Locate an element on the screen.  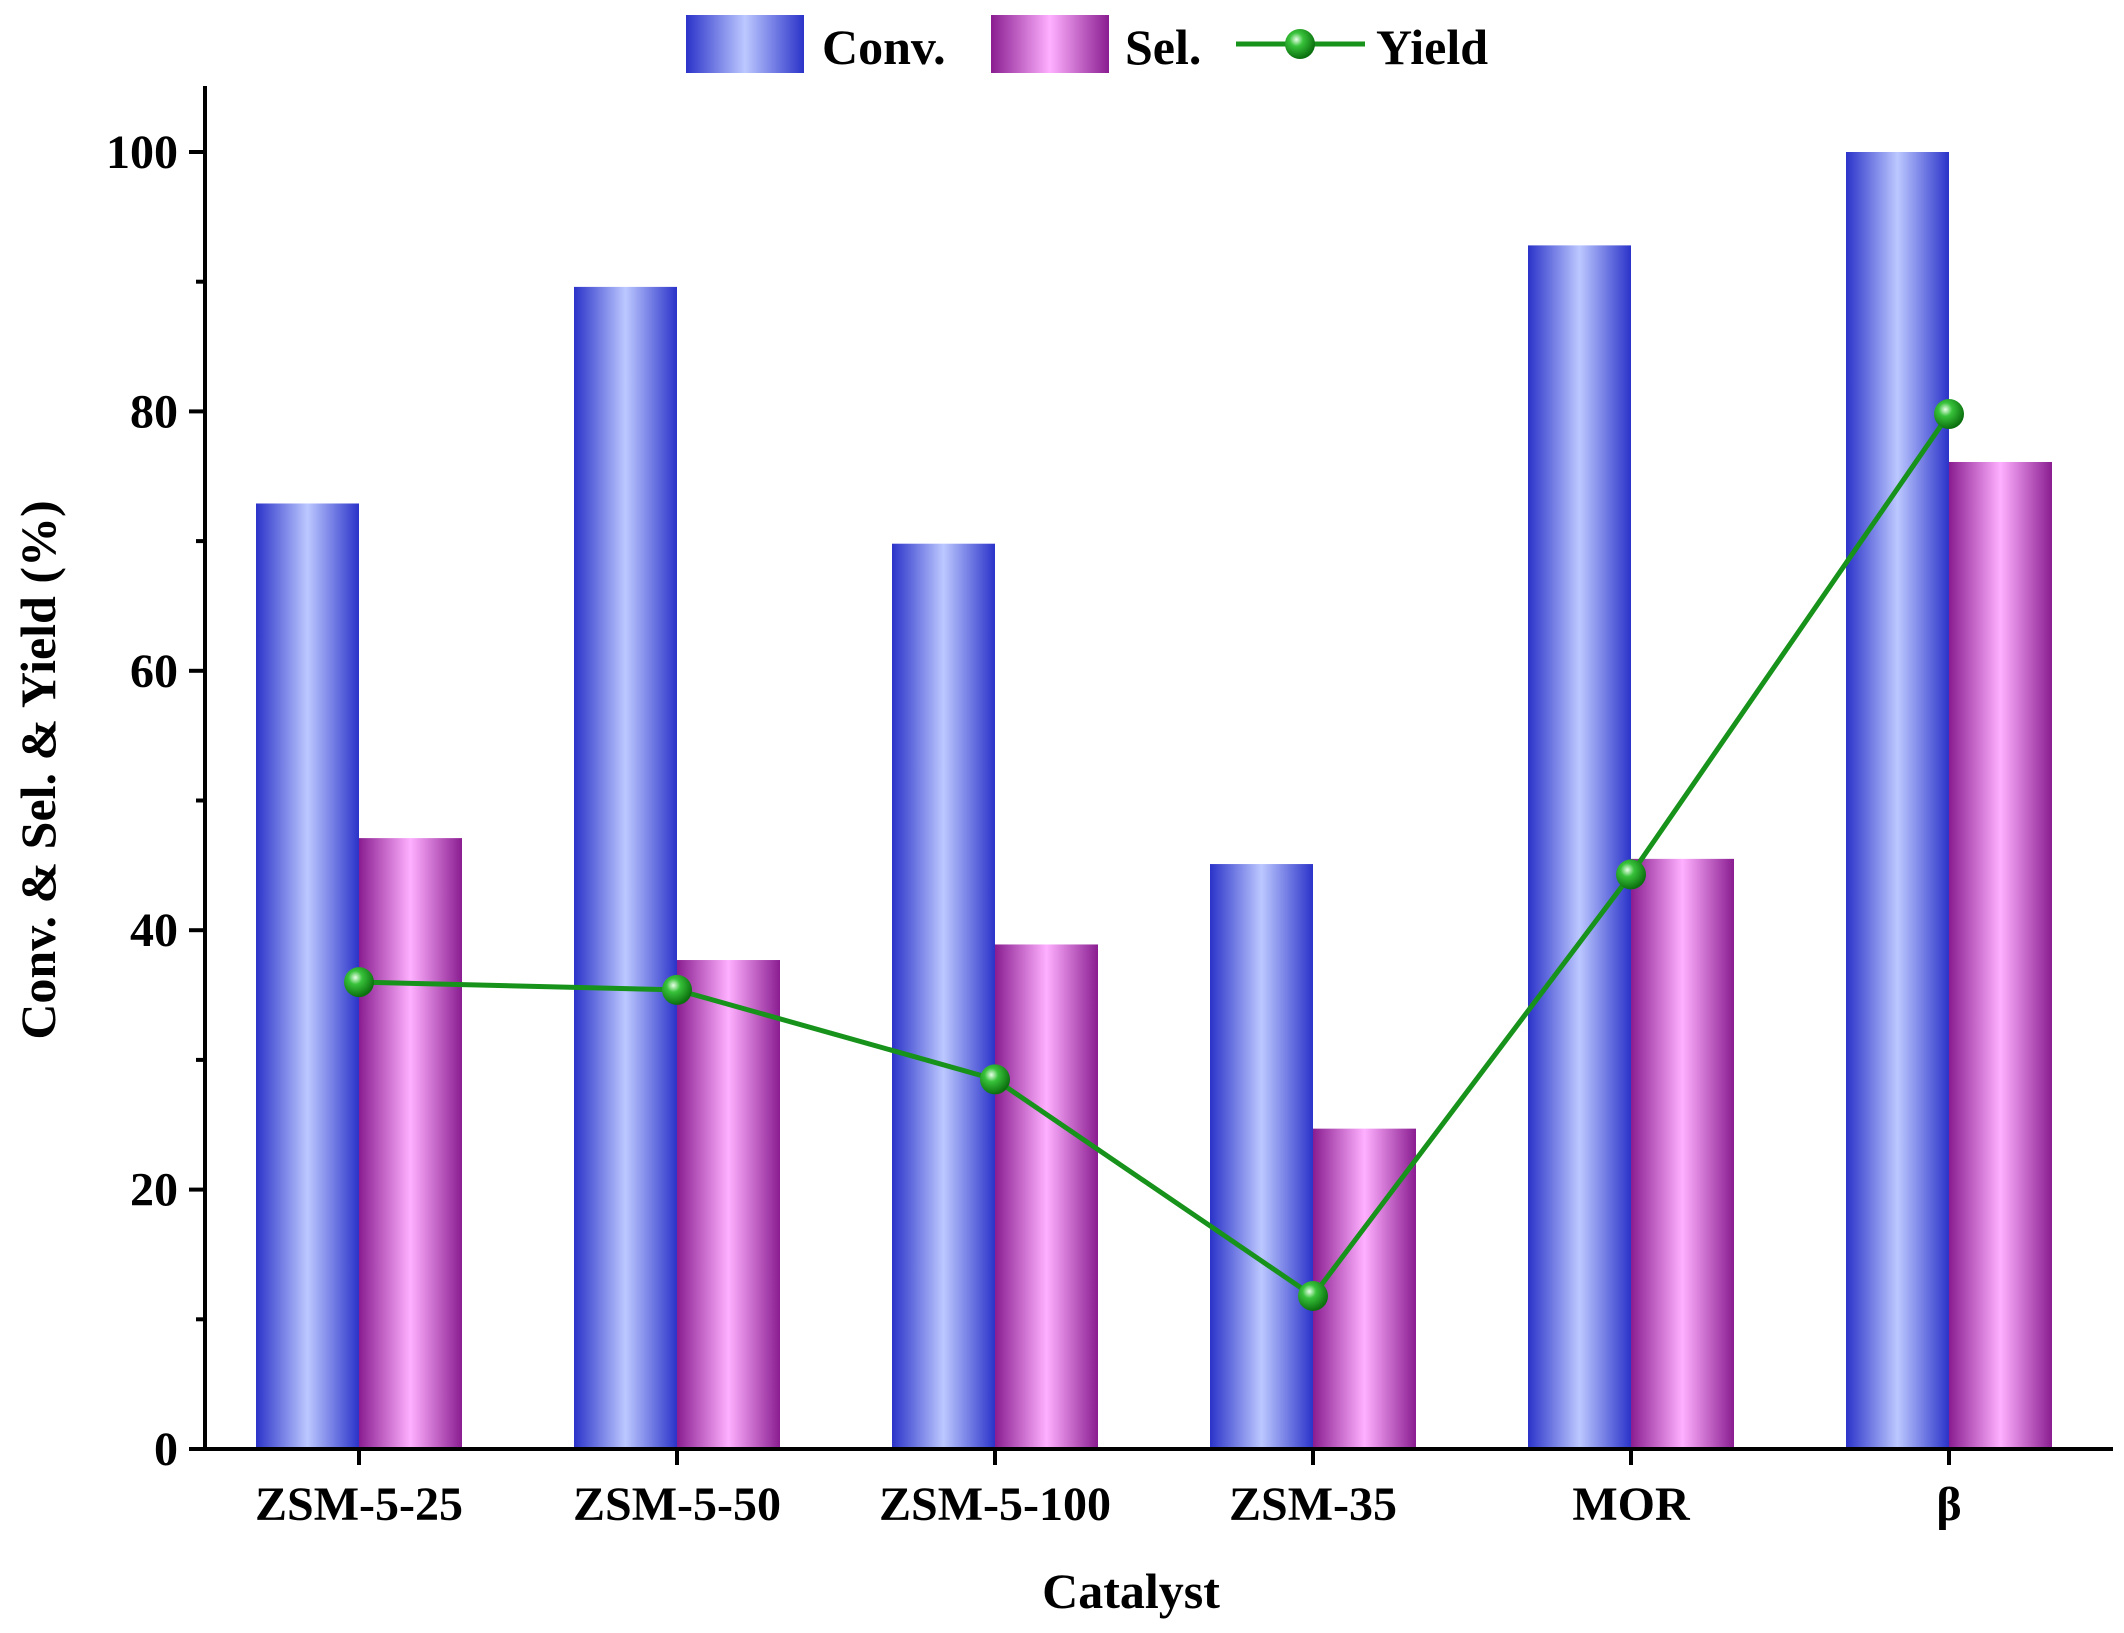
x-tick-label: β is located at coordinates (1948, 1504).